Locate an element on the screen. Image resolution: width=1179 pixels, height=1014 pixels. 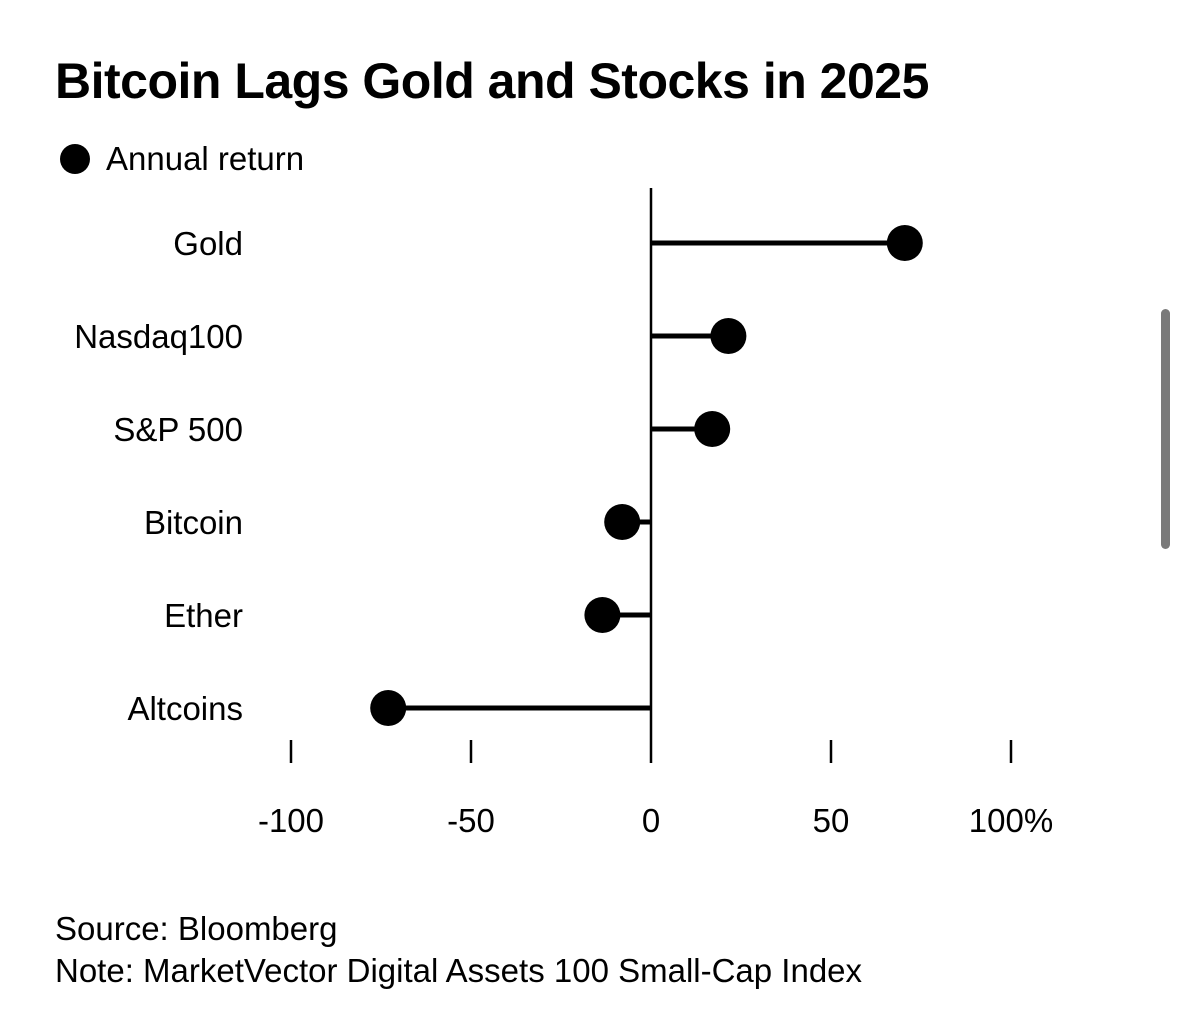
category-label: Gold is located at coordinates (208, 243).